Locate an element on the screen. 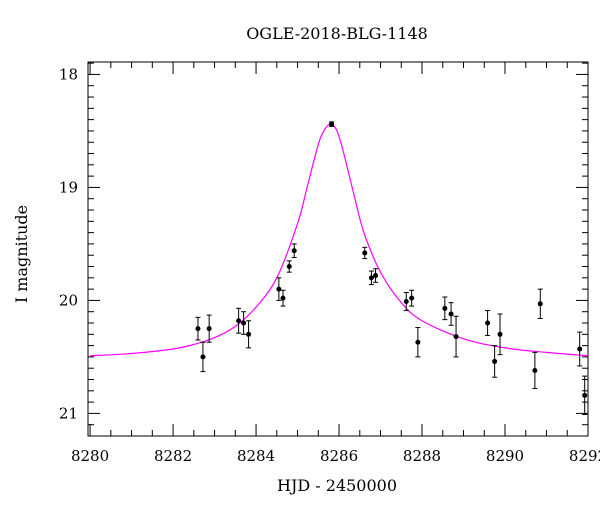  x-tick-label: 8280 is located at coordinates (90, 456).